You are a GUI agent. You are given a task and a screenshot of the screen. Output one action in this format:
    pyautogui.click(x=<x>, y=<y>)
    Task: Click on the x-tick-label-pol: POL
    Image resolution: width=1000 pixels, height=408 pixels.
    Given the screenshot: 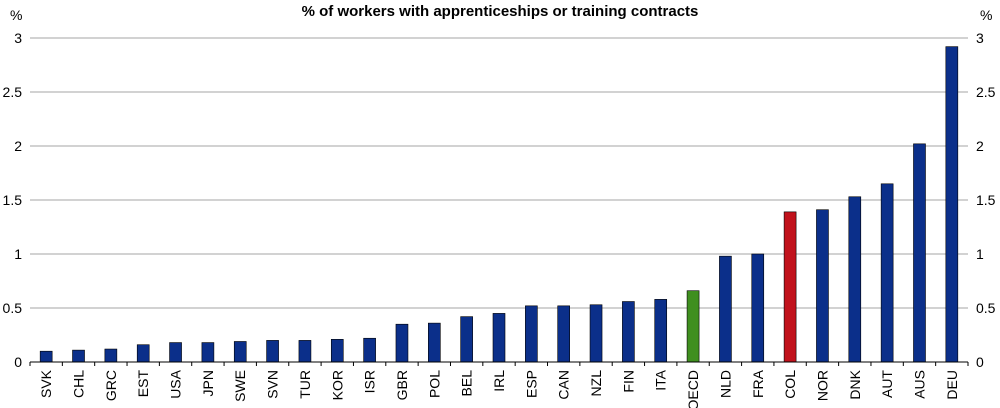 What is the action you would take?
    pyautogui.click(x=434, y=384)
    